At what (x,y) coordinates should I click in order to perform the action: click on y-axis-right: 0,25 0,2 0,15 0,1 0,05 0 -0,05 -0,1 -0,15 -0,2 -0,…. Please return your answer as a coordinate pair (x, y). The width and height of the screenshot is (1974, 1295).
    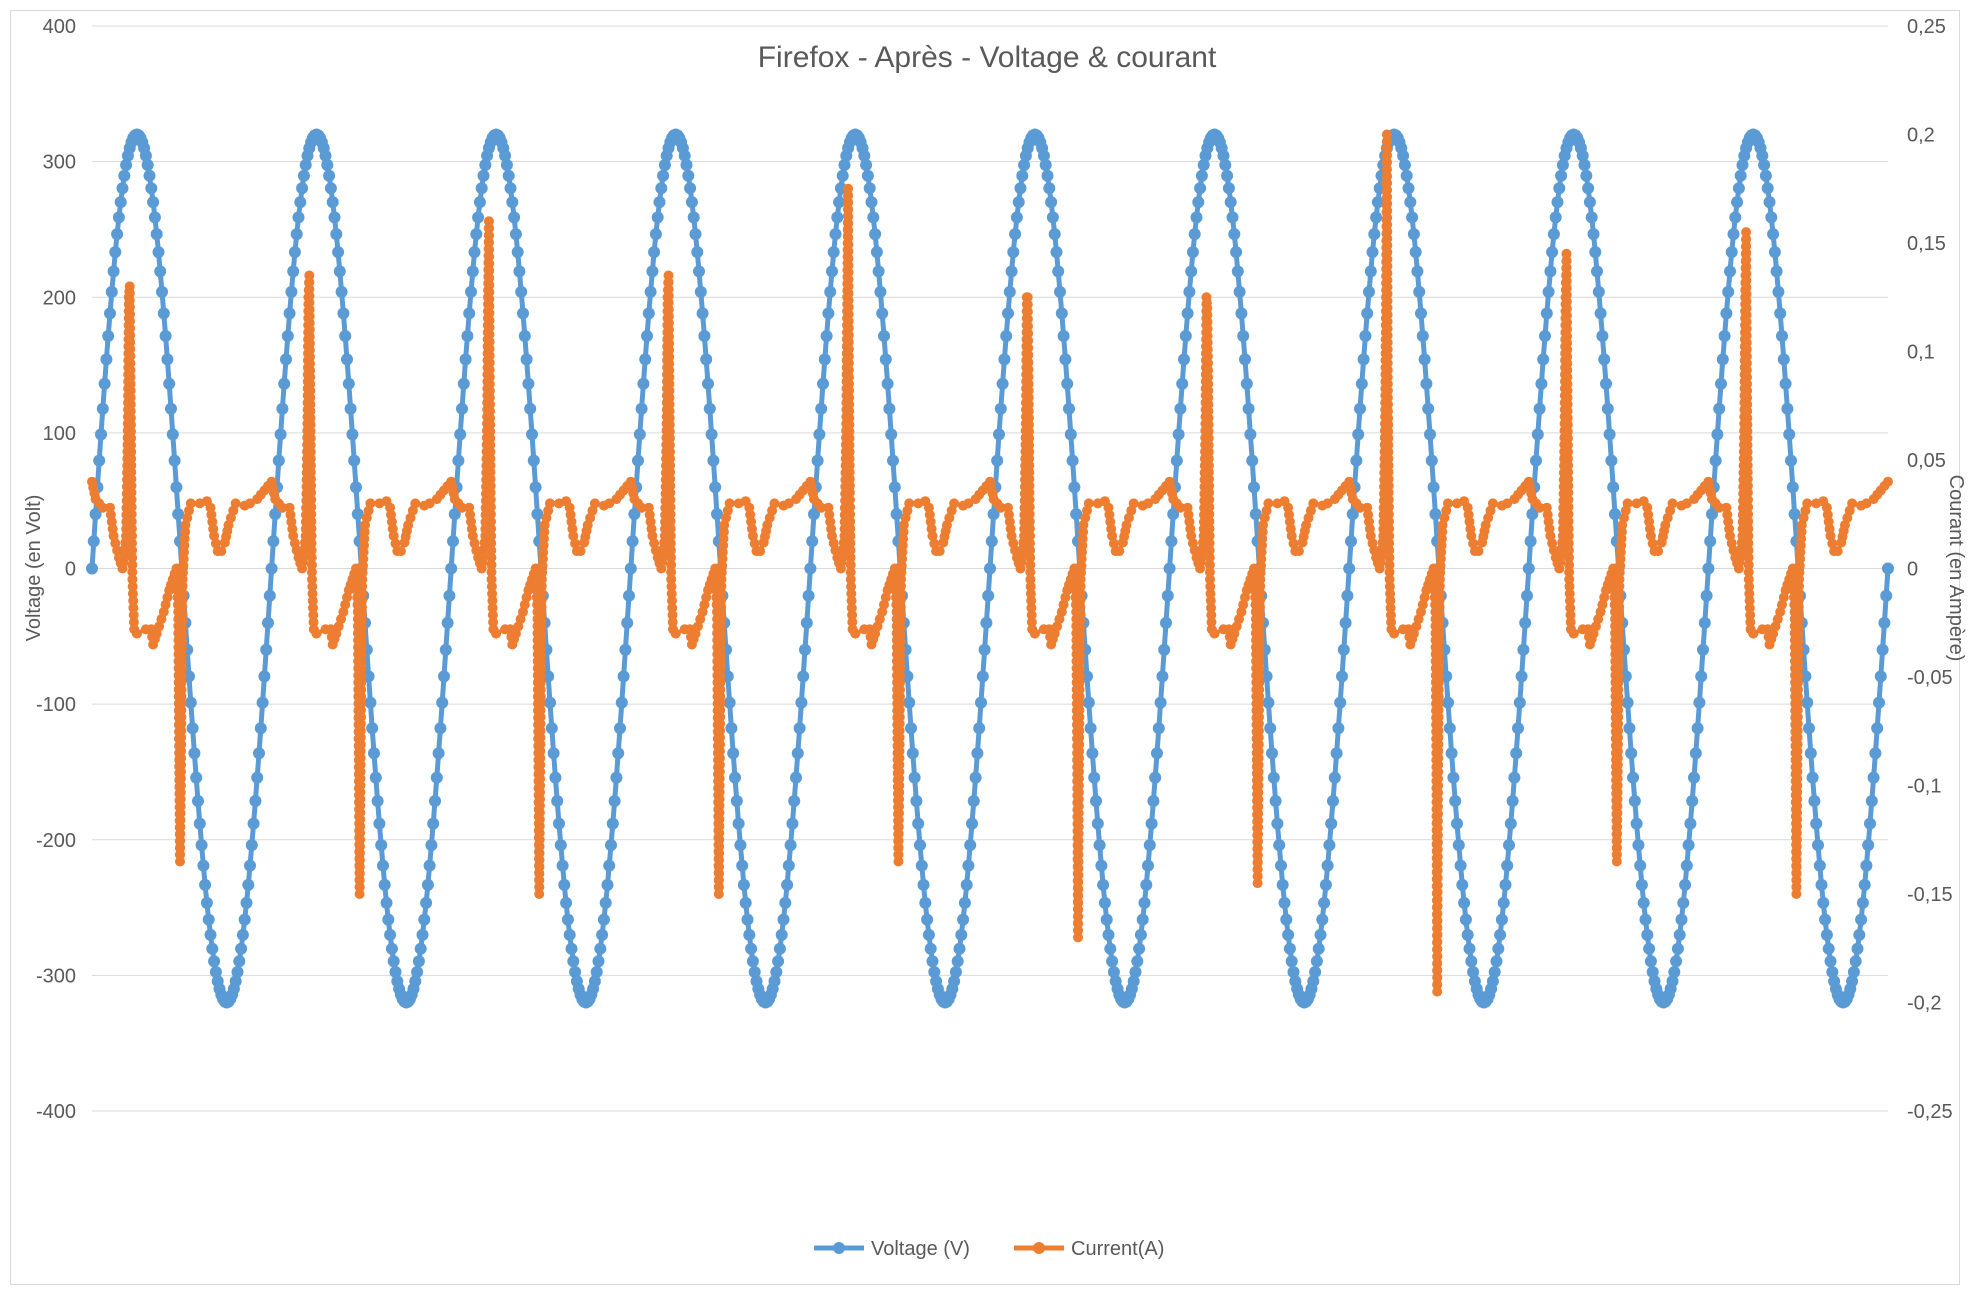
    Looking at the image, I should click on (1930, 569).